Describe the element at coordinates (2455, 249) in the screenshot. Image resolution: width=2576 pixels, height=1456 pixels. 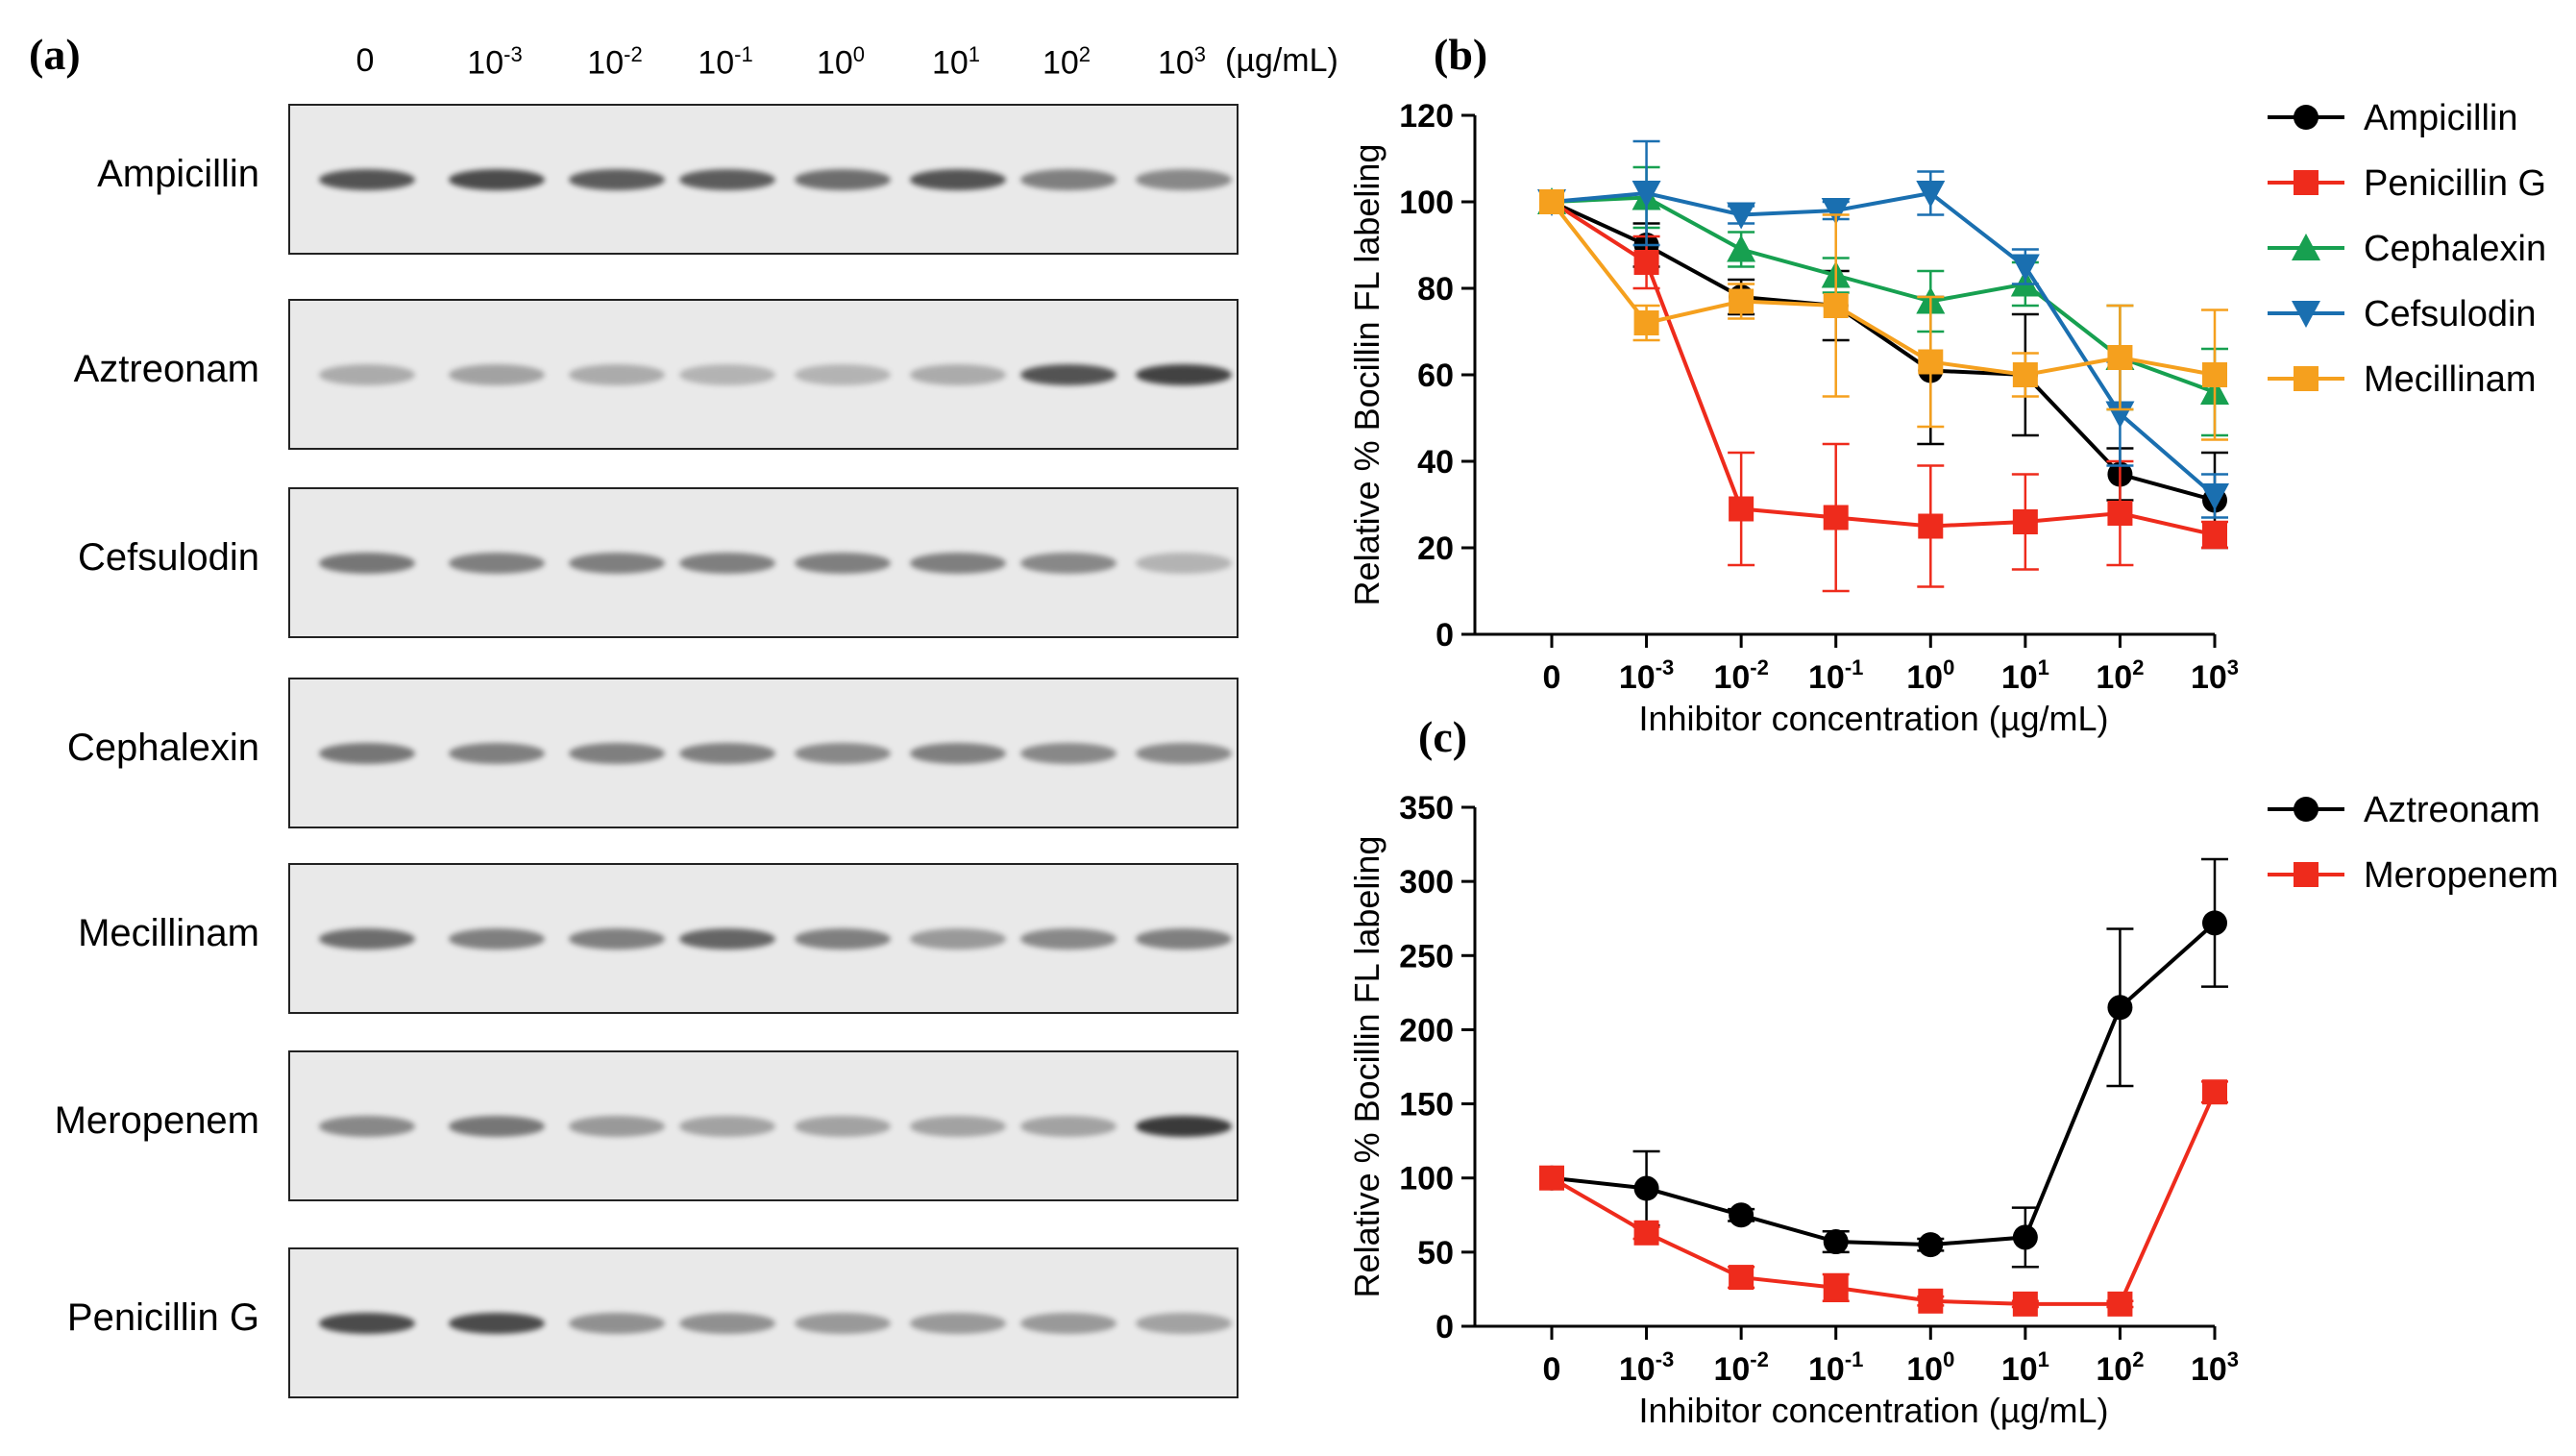
I see `legend-label: Cephalexin` at that location.